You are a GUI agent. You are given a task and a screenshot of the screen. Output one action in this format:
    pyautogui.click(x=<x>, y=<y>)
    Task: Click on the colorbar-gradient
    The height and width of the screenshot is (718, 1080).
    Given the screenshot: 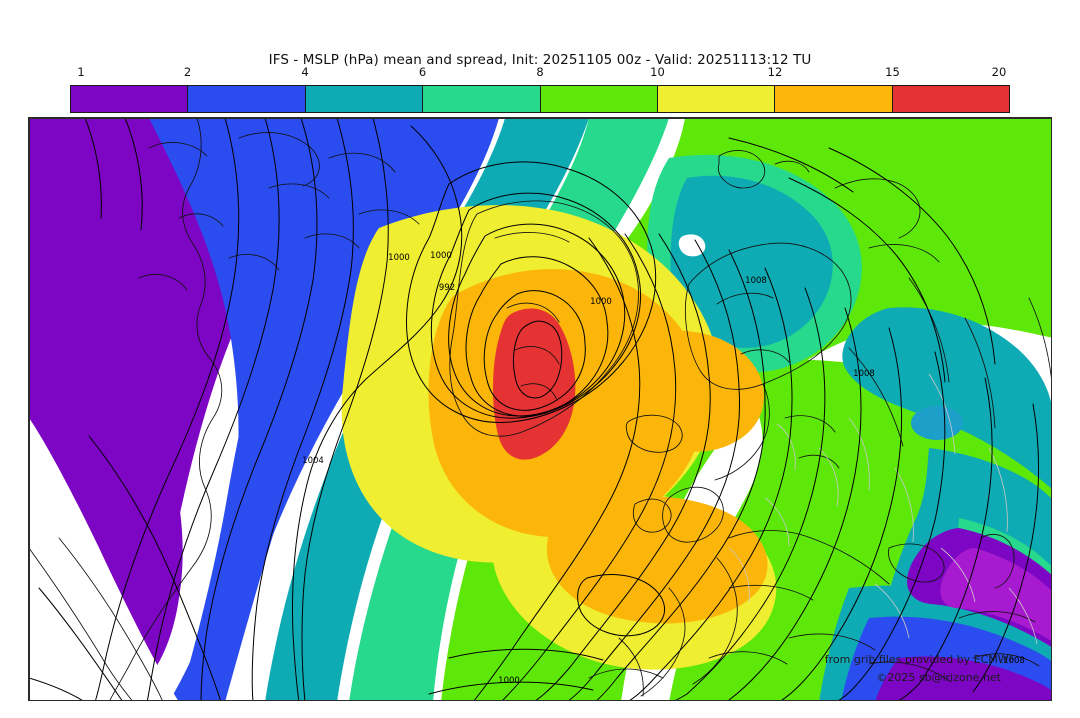 What is the action you would take?
    pyautogui.click(x=540, y=99)
    